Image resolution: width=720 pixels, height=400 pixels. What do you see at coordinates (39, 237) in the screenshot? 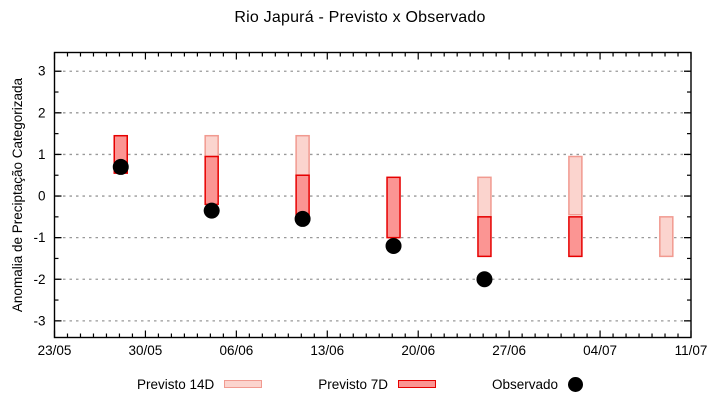
I see `y-tick-label: -1` at bounding box center [39, 237].